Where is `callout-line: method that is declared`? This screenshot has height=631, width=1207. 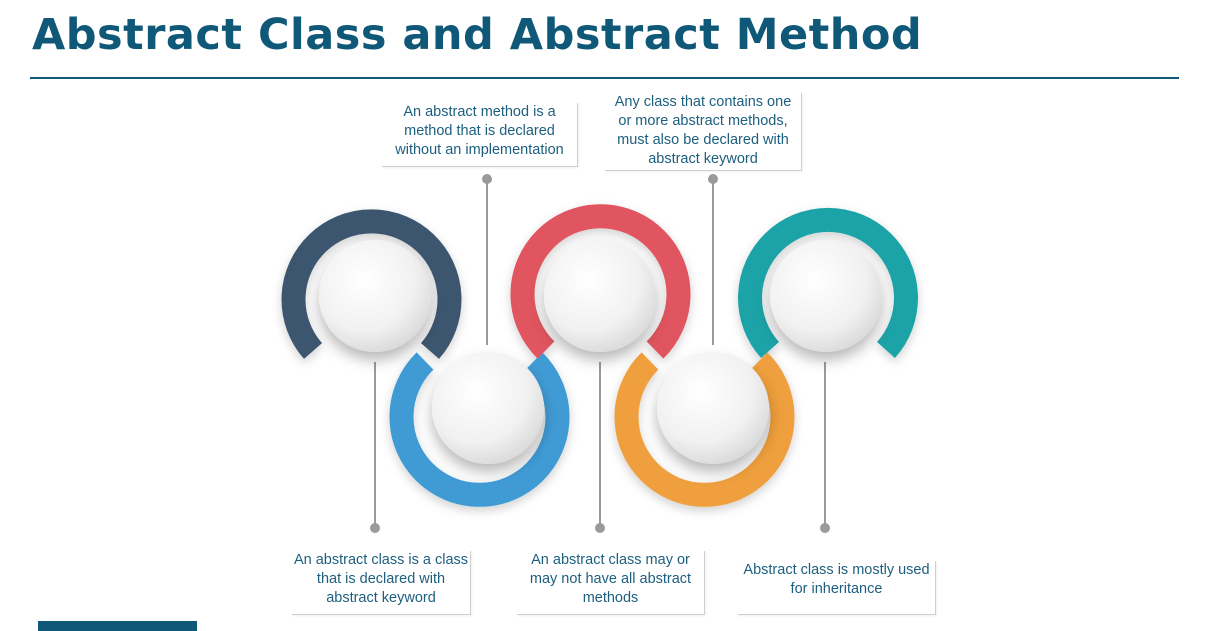
callout-line: method that is declared is located at coordinates (479, 131).